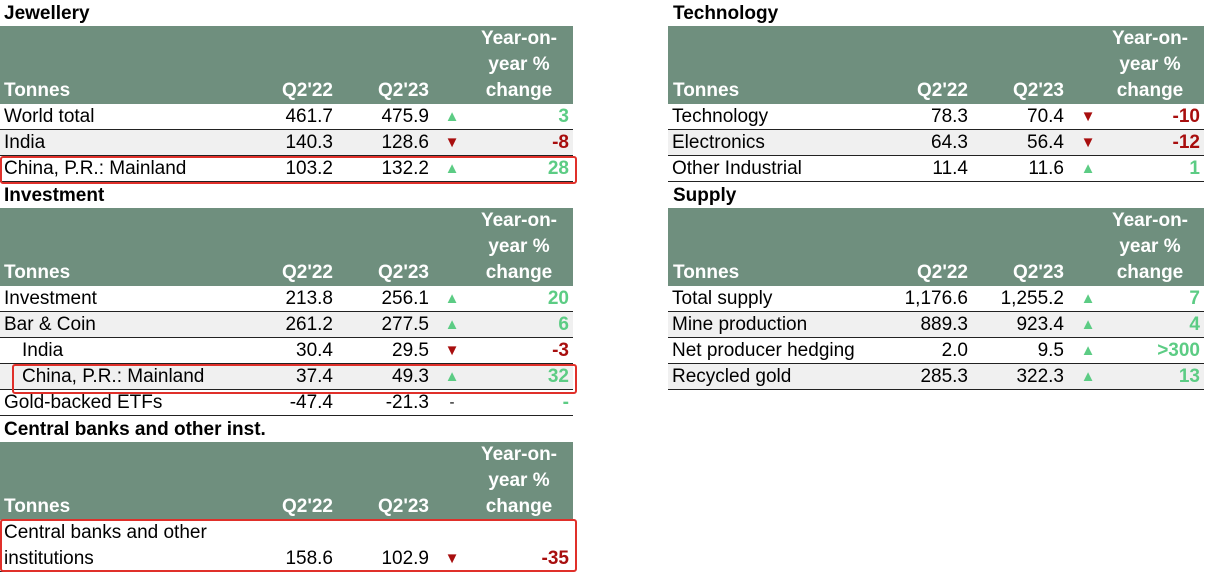 Image resolution: width=1206 pixels, height=575 pixels. I want to click on q2-22-value: 37.4, so click(314, 376).